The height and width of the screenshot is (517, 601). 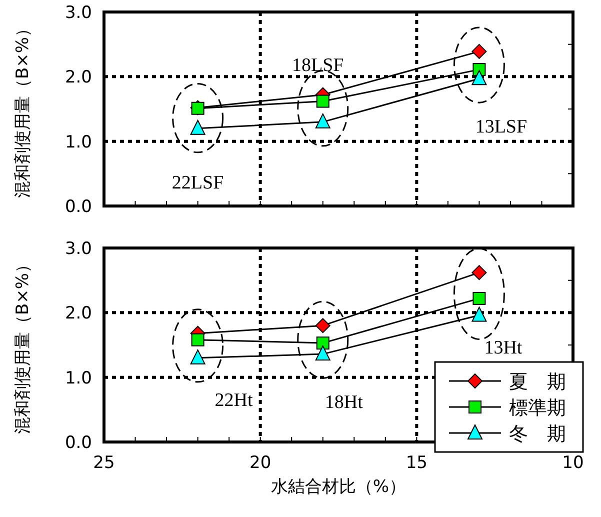 I want to click on annotation: 22LSF, so click(x=198, y=183).